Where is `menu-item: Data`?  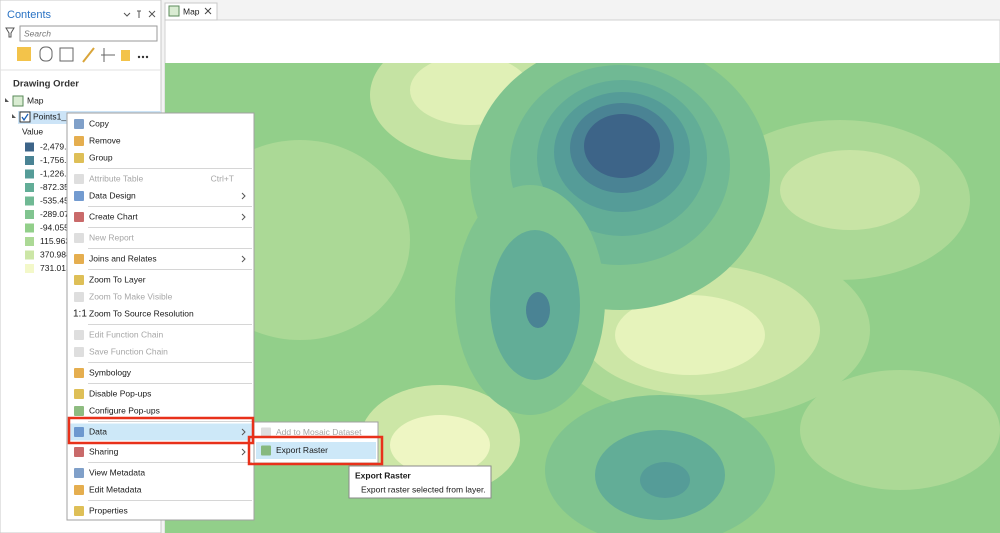
menu-item: Data is located at coordinates (160, 432).